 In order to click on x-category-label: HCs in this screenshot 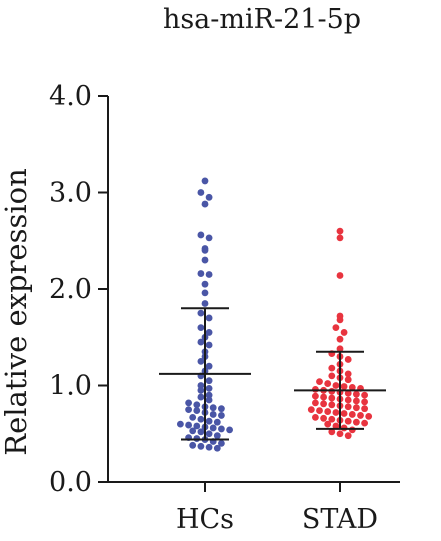, I will do `click(205, 519)`.